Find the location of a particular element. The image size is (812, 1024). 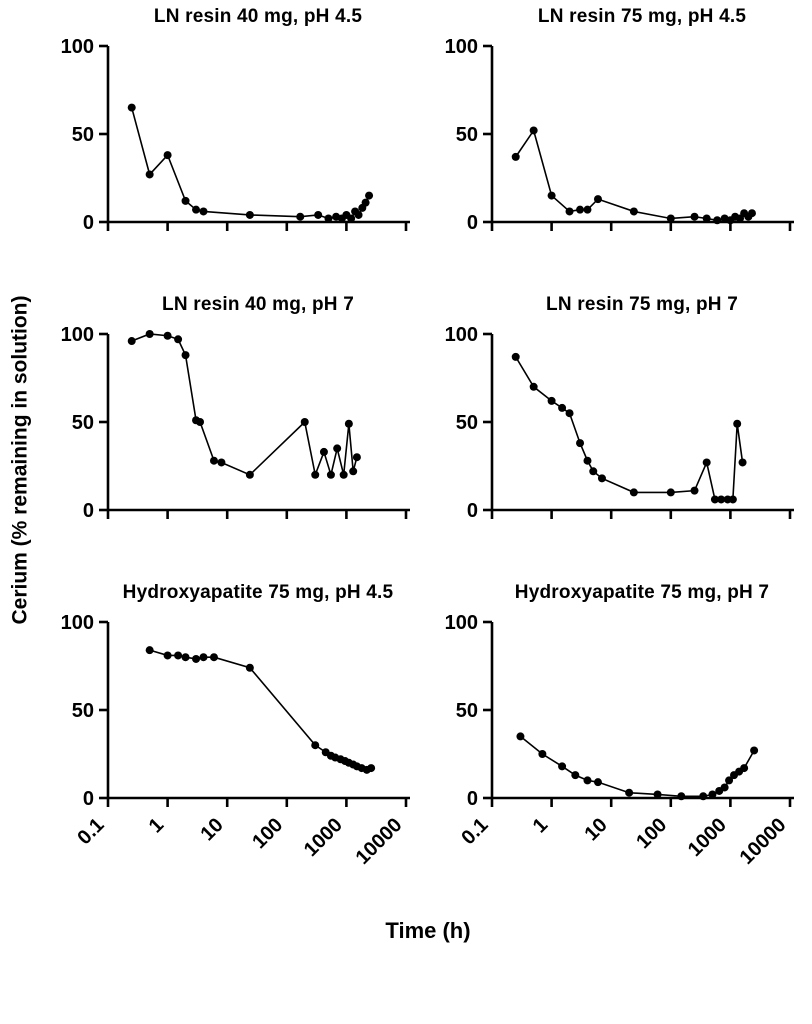

panel-ln-75mg-ph7: LN resin 75 mg, pH 7 0 50 100 is located at coordinates (620, 410).